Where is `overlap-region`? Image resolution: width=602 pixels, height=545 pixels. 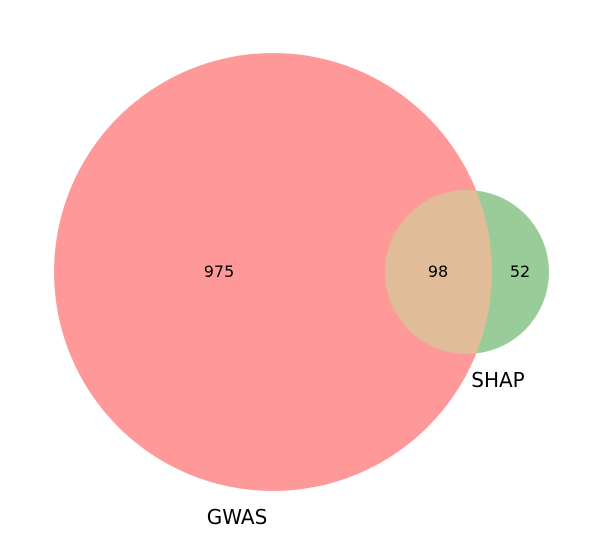
overlap-region is located at coordinates (438, 272).